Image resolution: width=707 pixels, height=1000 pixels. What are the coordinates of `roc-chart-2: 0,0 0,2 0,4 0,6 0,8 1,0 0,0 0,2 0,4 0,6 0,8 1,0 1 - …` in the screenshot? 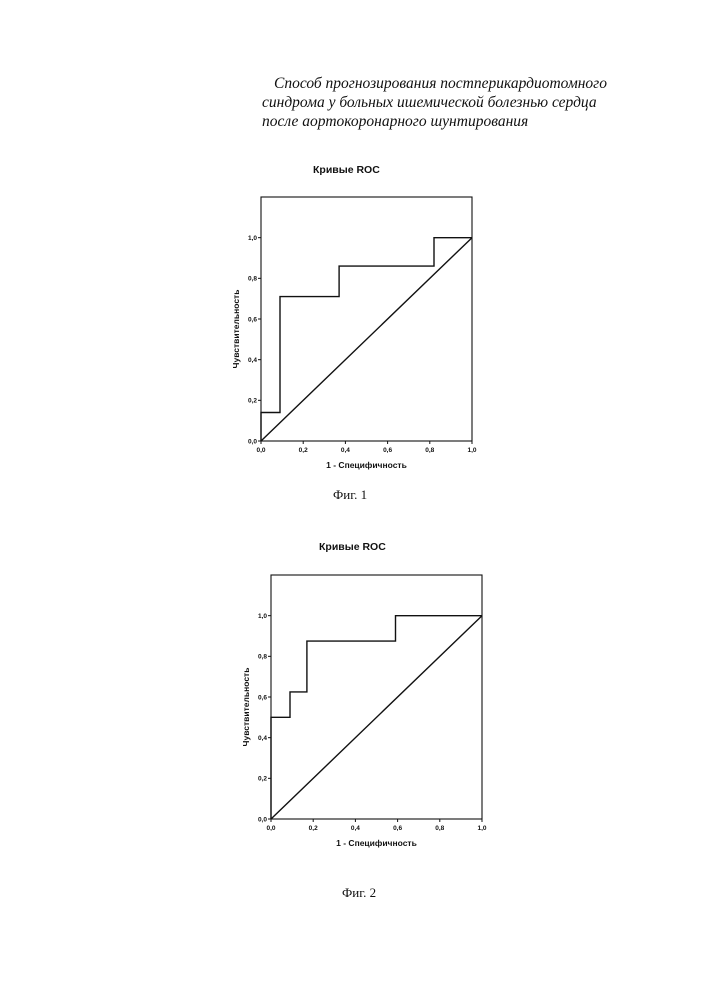 It's located at (360, 713).